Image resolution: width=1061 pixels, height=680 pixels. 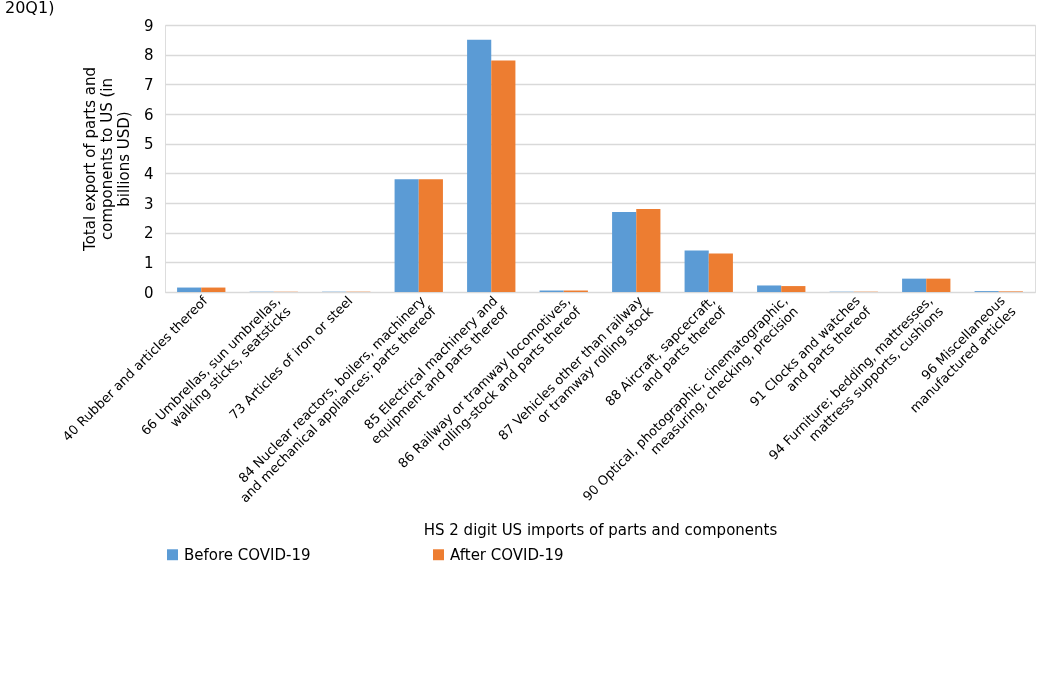 I want to click on legend-label: After COVID-19, so click(x=507, y=554).